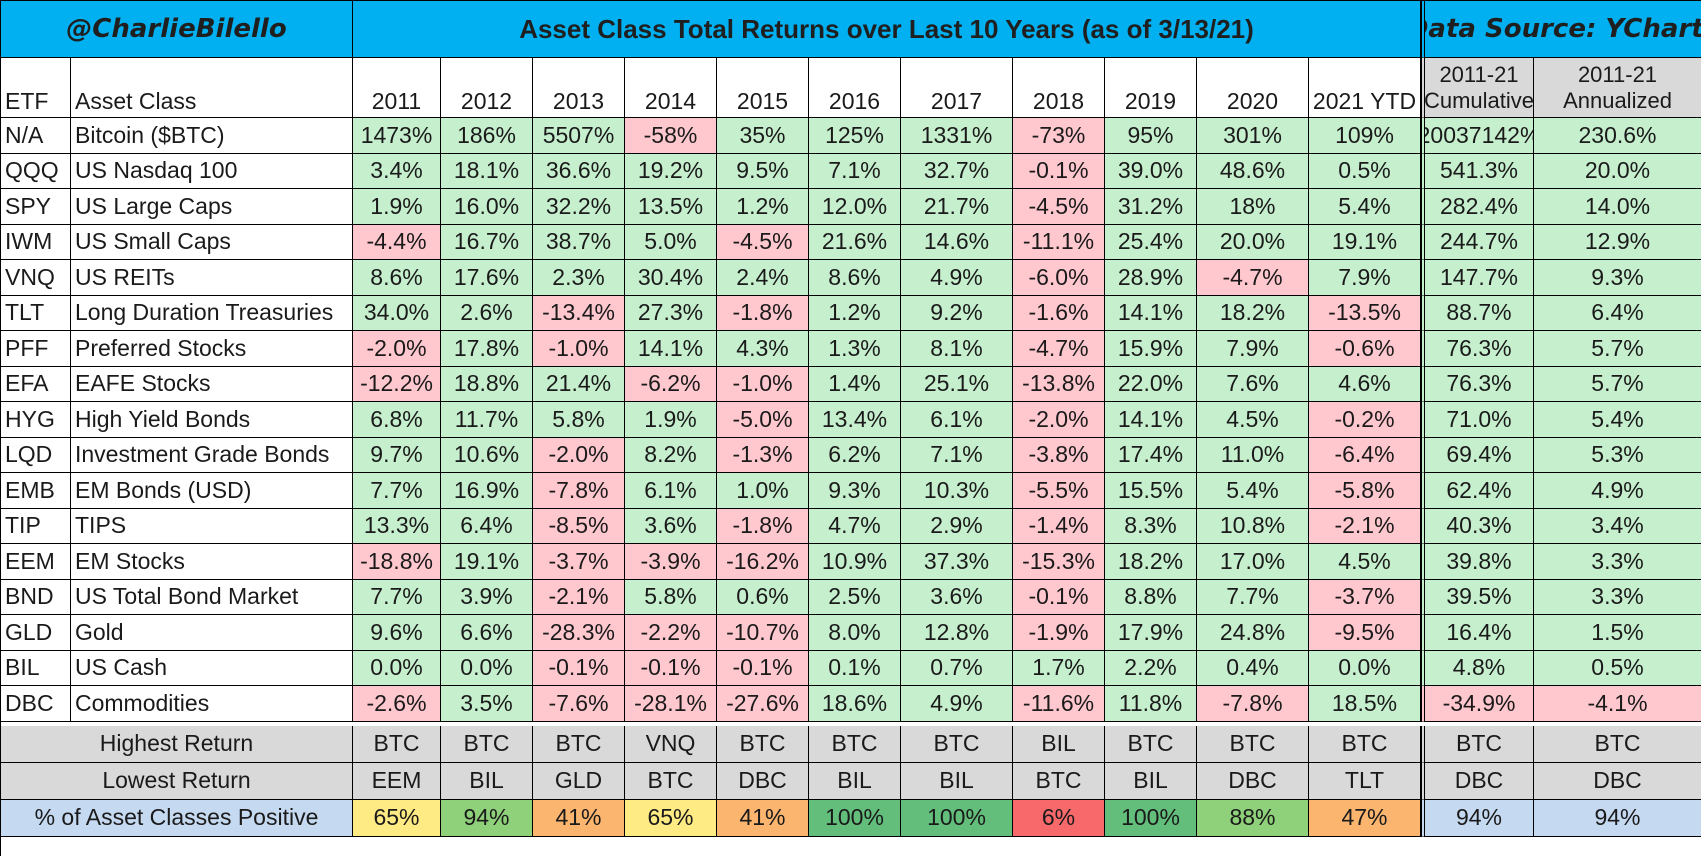  What do you see at coordinates (1617, 136) in the screenshot?
I see `annualized-cell: 230.6%` at bounding box center [1617, 136].